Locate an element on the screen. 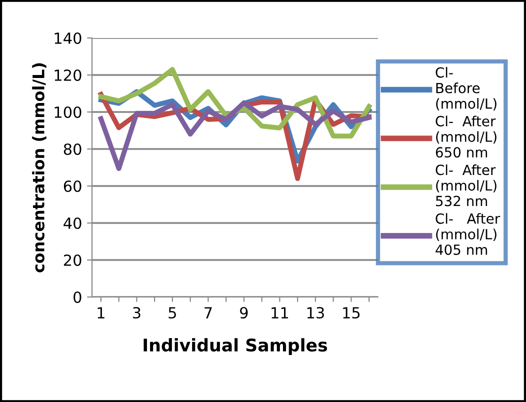  y-tick-label: 60 is located at coordinates (73, 186).